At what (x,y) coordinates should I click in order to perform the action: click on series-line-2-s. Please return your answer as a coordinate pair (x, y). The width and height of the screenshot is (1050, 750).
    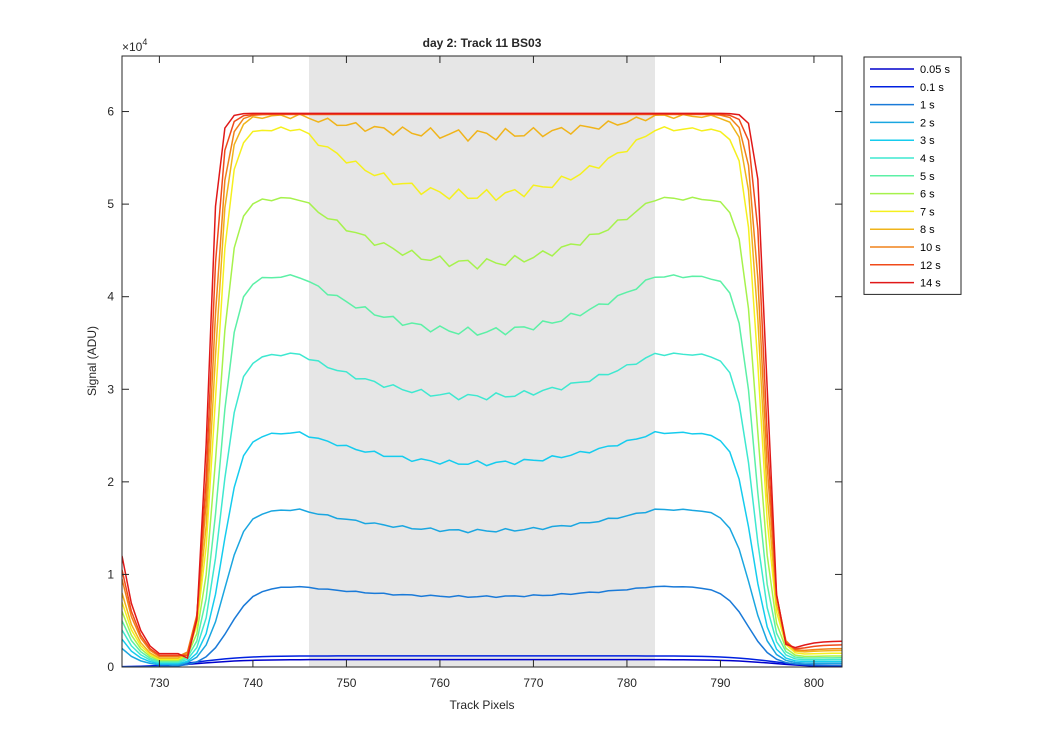
    Looking at the image, I should click on (482, 587).